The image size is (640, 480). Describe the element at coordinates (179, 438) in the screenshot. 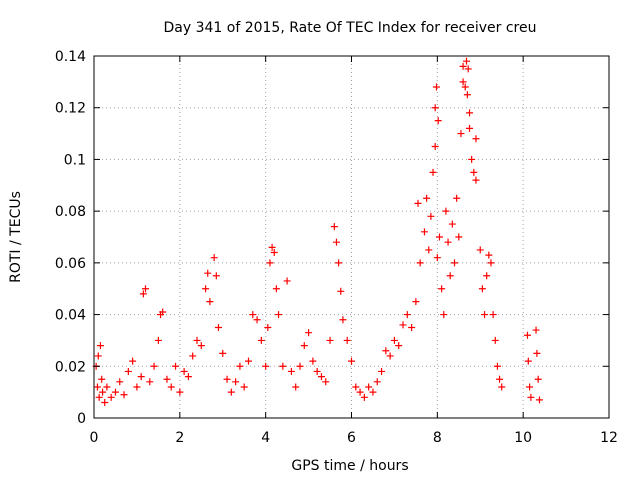

I see `x-tick-label: 2` at that location.